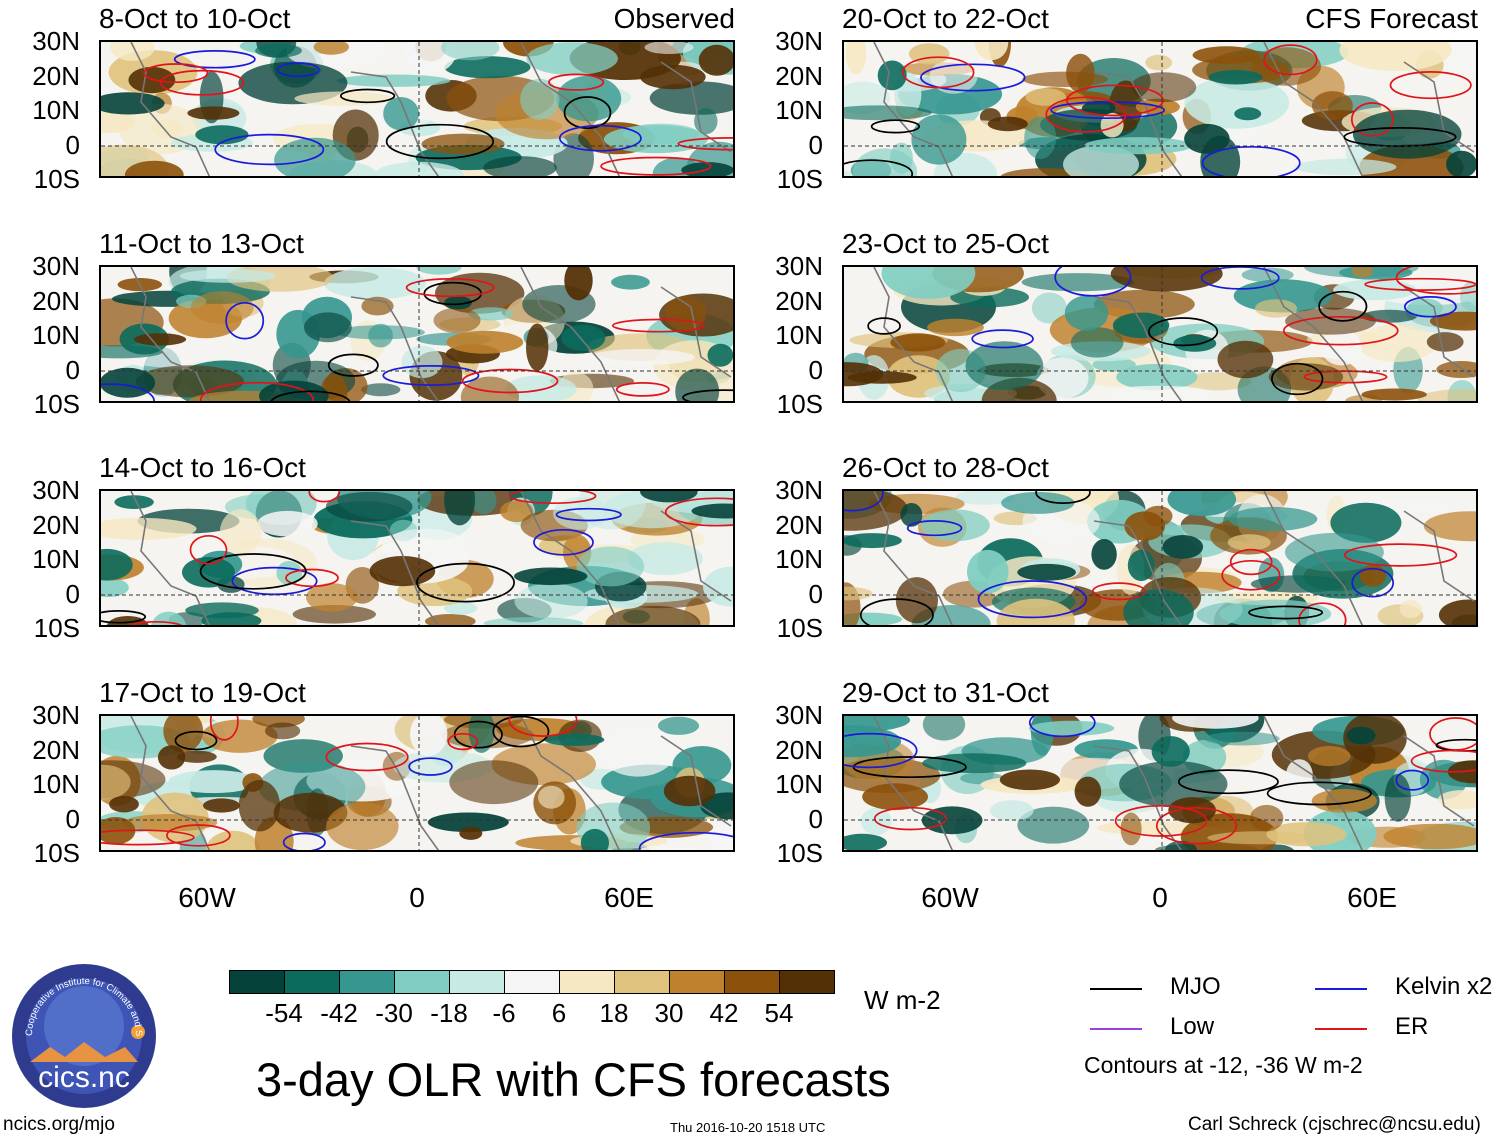 The image size is (1510, 1142). I want to click on colorbar-tick-label: -30, so click(394, 1013).